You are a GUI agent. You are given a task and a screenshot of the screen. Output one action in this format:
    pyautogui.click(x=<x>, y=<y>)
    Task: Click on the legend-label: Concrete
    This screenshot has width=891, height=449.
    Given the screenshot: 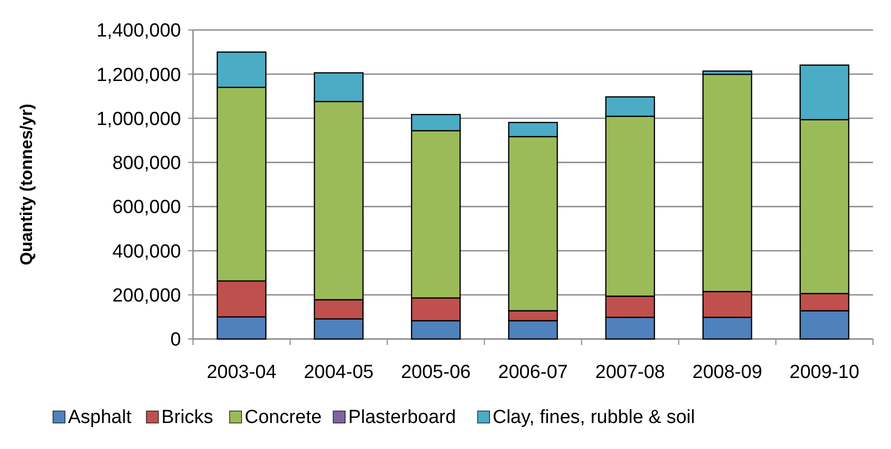 What is the action you would take?
    pyautogui.click(x=283, y=417)
    